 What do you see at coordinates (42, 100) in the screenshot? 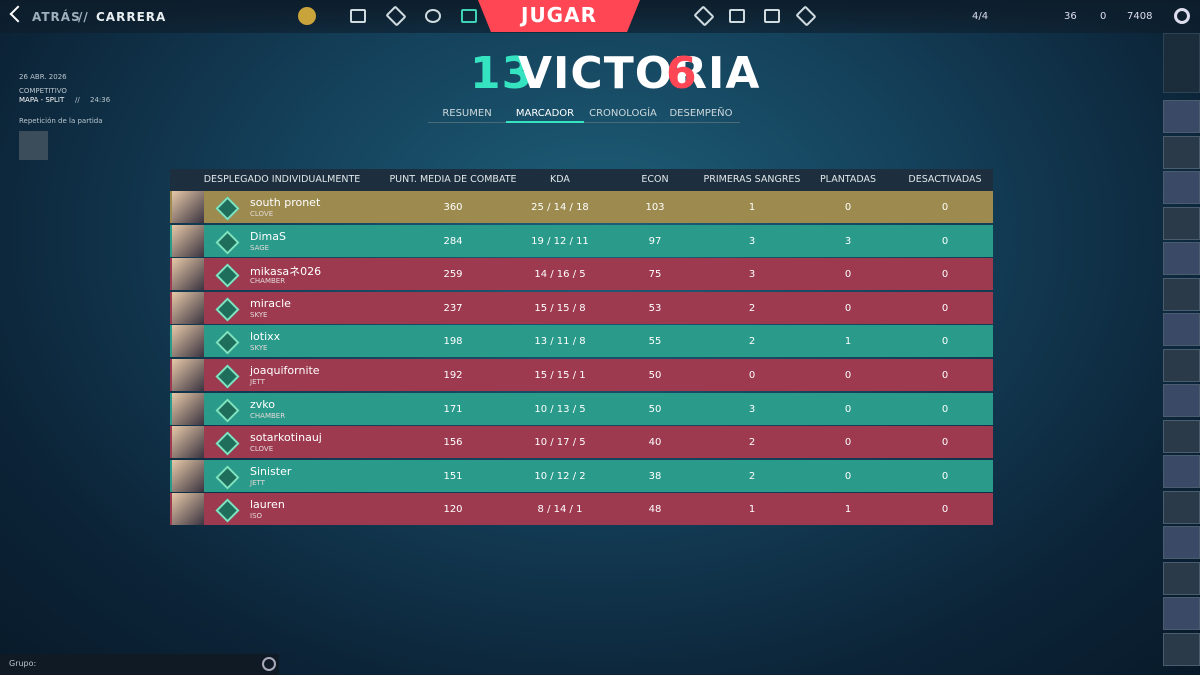
I see `match-map: MAPA - SPLIT` at bounding box center [42, 100].